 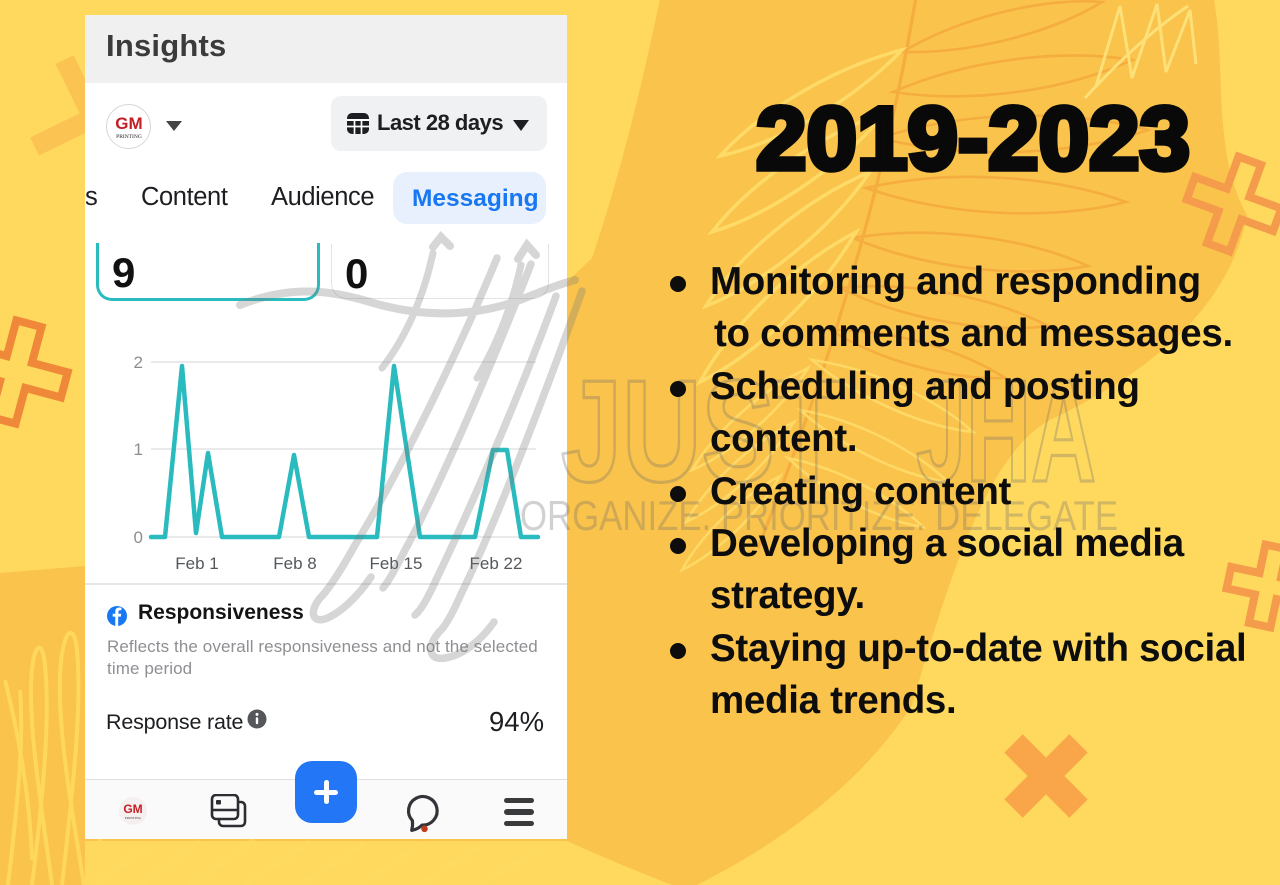 What do you see at coordinates (138, 362) in the screenshot?
I see `svg-text: 2` at bounding box center [138, 362].